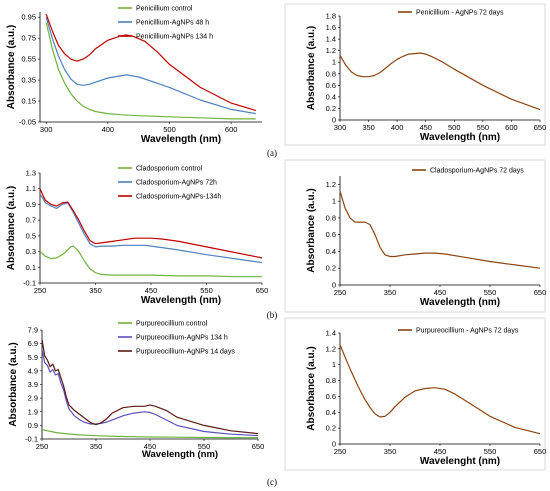  I want to click on panel-label: (b), so click(272, 315).